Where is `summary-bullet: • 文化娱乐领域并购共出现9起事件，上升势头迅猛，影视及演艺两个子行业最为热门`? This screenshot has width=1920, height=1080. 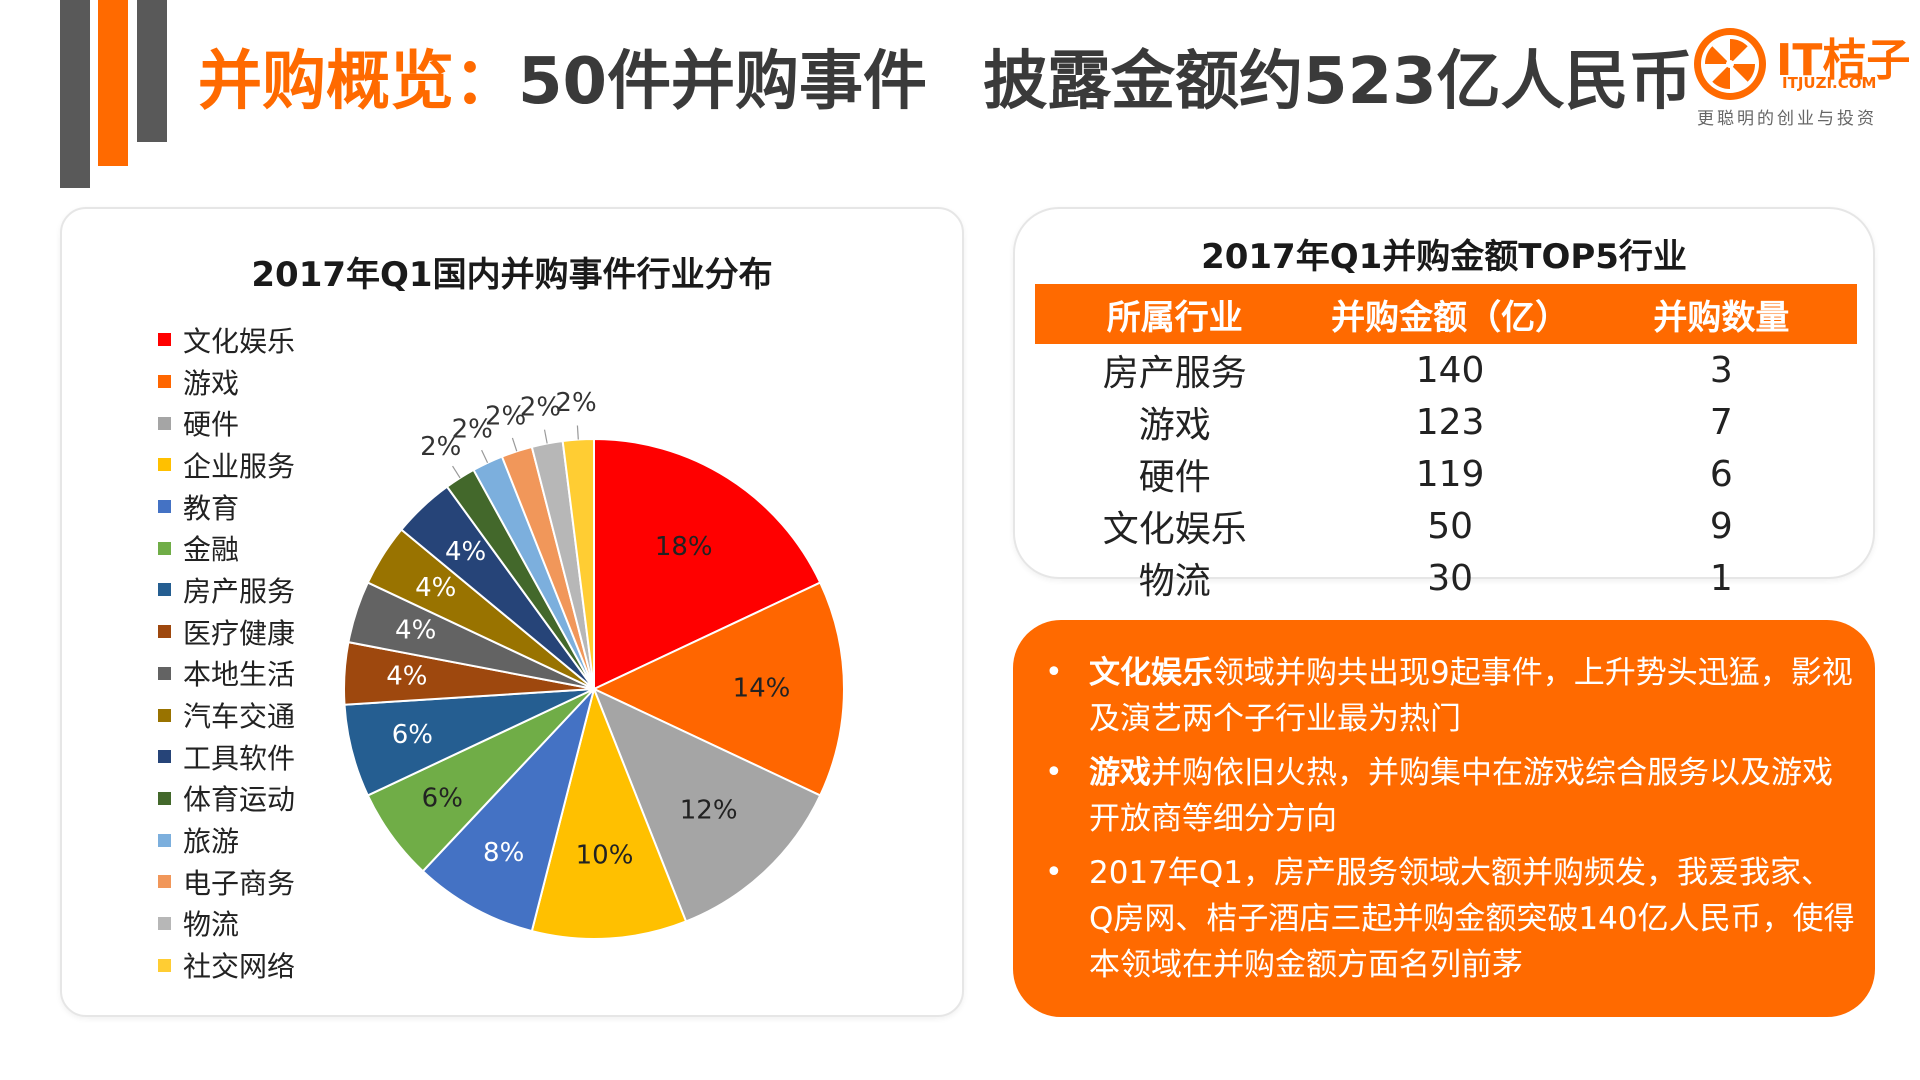 summary-bullet: • 文化娱乐领域并购共出现9起事件，上升势头迅猛，影视及演艺两个子行业最为热门 is located at coordinates (1450, 696).